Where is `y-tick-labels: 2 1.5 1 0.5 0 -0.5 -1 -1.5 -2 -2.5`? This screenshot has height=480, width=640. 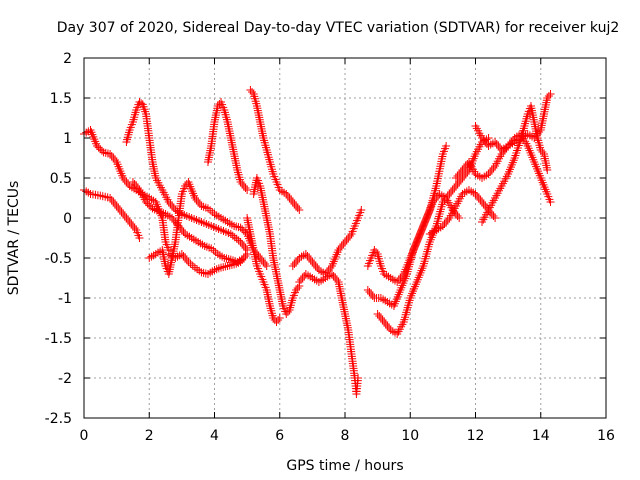 y-tick-labels: 2 1.5 1 0.5 0 -0.5 -1 -1.5 -2 -2.5 is located at coordinates (58, 239).